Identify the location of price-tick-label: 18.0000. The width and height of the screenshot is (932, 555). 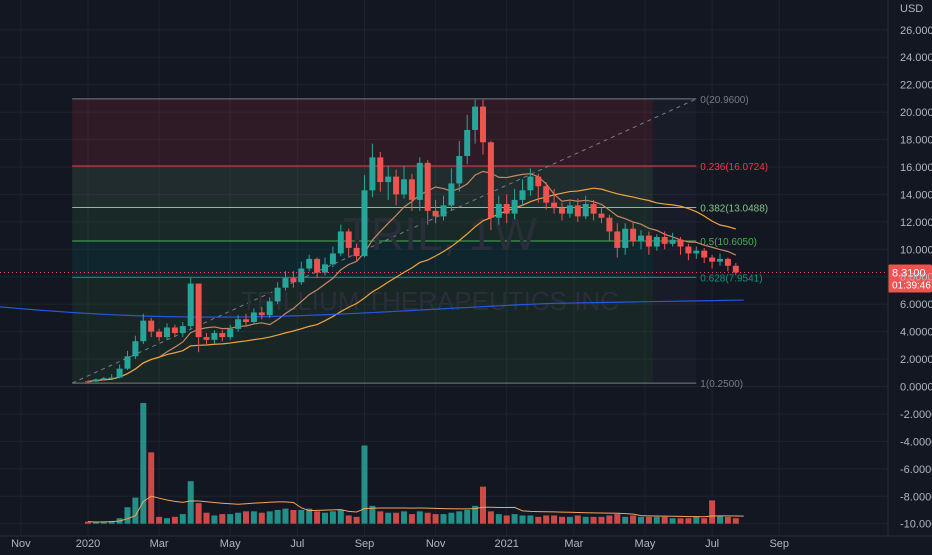
(916, 141).